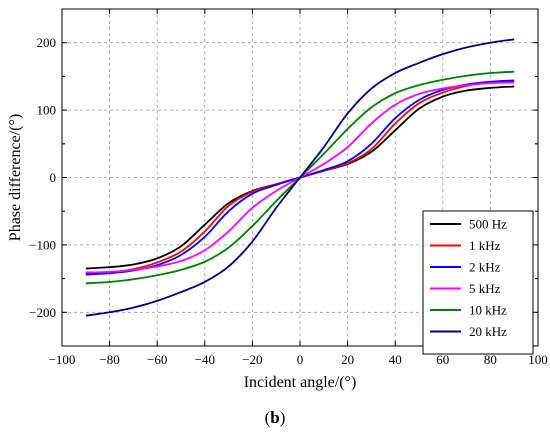  Describe the element at coordinates (109, 359) in the screenshot. I see `x-tick-label: −80` at that location.